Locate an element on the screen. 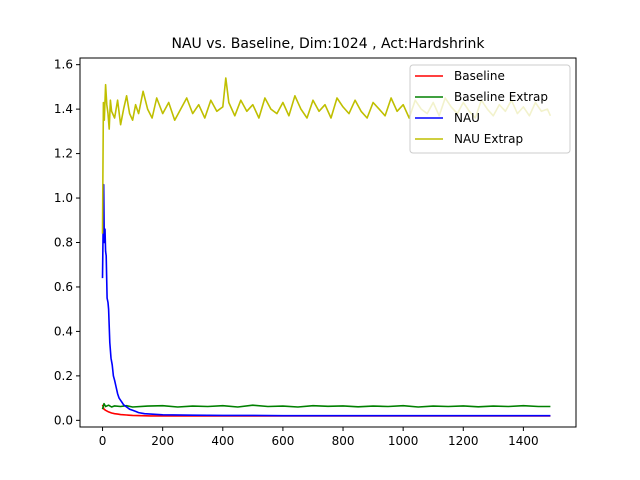 The height and width of the screenshot is (480, 640). x-tick-label: 1400 is located at coordinates (523, 441).